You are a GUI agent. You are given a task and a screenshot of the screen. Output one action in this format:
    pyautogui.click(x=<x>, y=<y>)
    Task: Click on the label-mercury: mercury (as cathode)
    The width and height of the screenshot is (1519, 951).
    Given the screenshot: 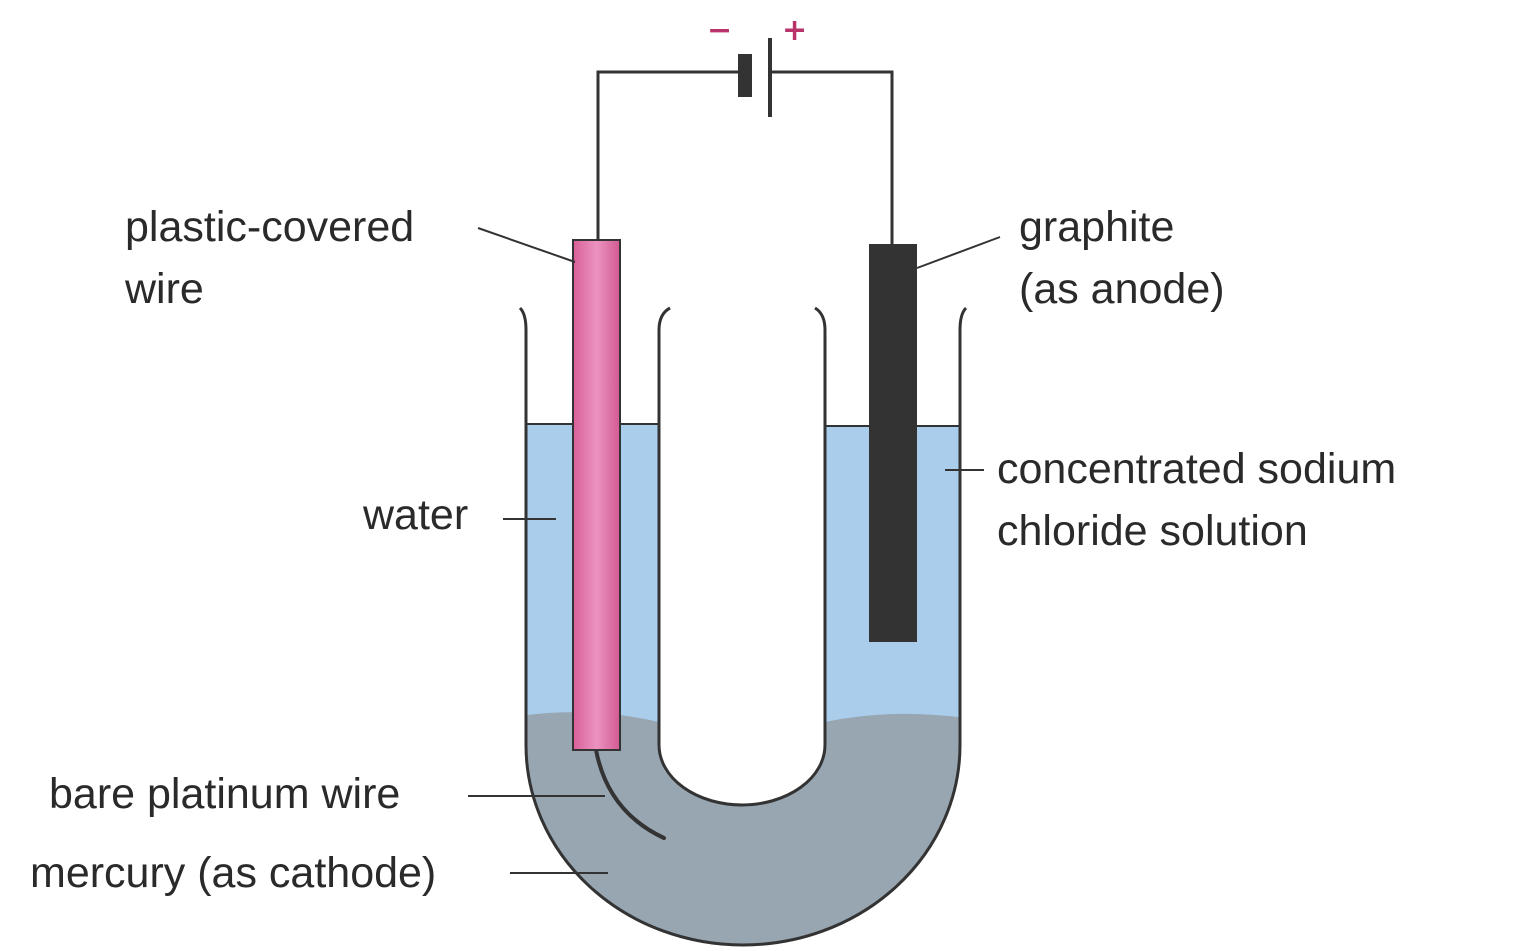 What is the action you would take?
    pyautogui.click(x=233, y=873)
    